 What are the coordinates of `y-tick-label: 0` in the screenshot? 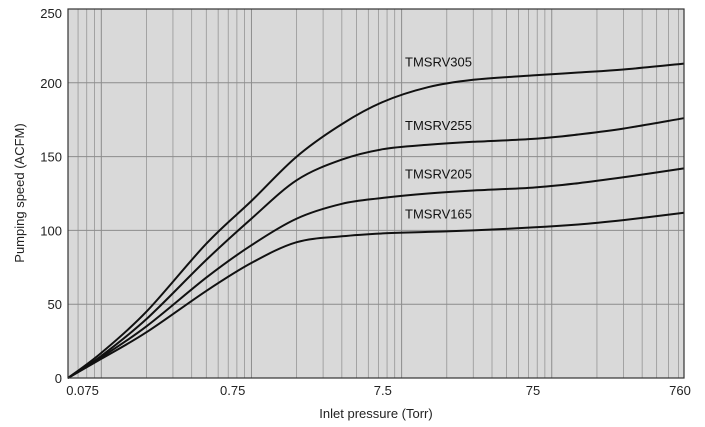 It's located at (58, 378).